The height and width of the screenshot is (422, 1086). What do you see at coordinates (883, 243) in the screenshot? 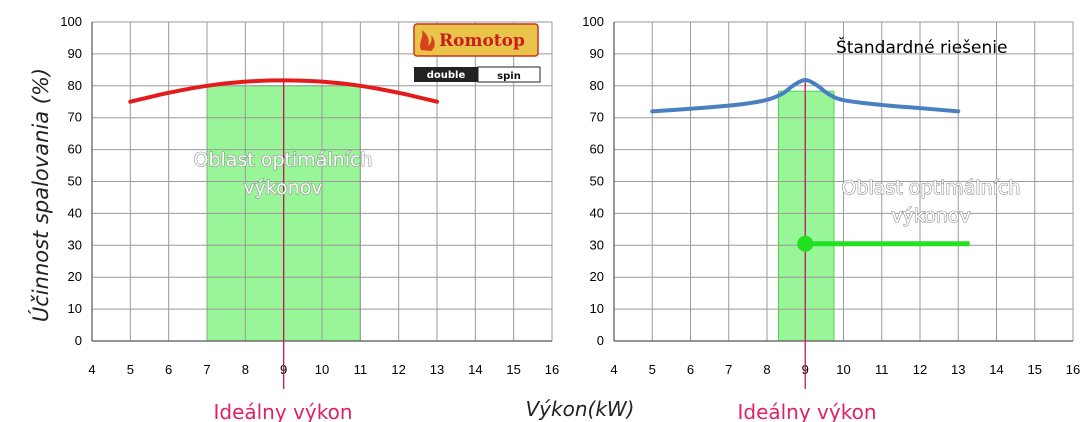
I see `ideal-marker` at bounding box center [883, 243].